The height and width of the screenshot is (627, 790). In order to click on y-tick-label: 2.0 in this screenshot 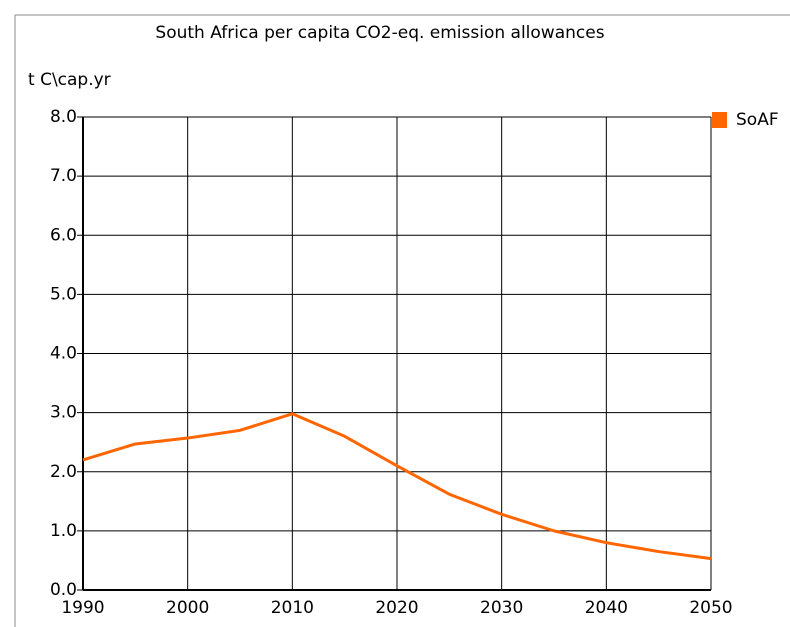, I will do `click(63, 472)`.